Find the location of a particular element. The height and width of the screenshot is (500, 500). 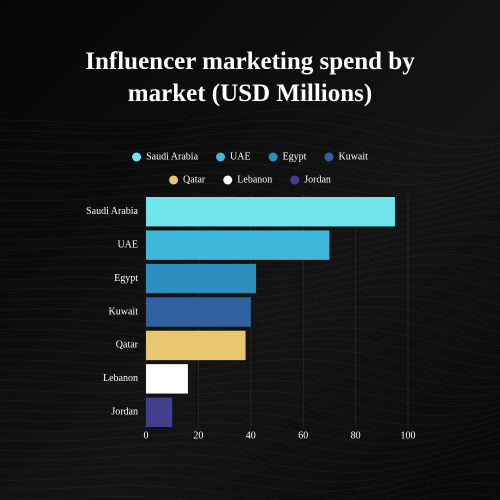

x-tick-label: 0 is located at coordinates (146, 435).